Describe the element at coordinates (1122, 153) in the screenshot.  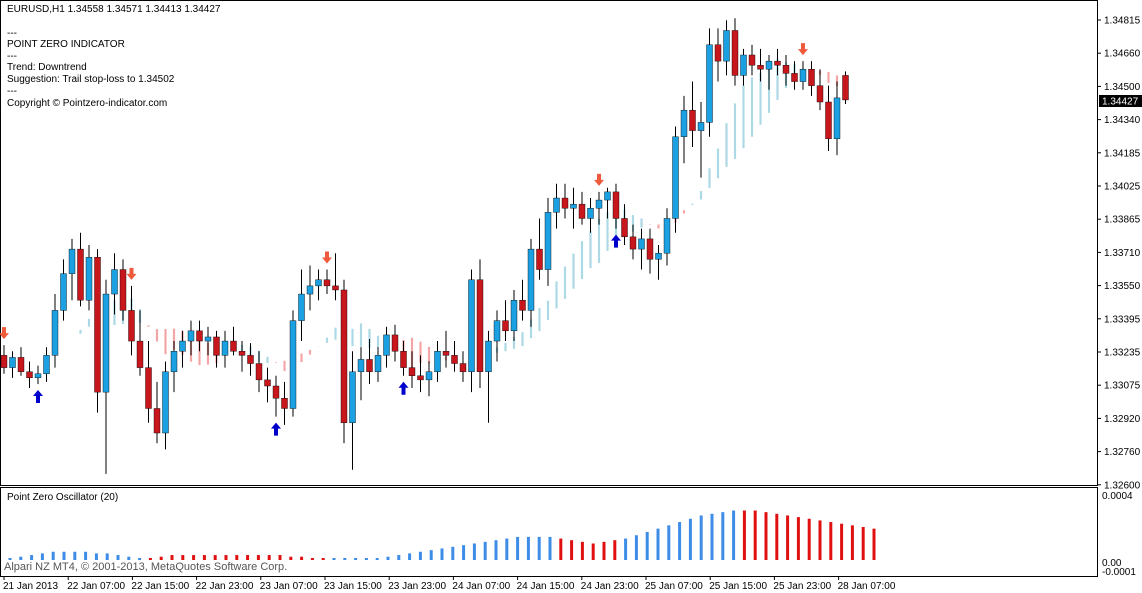
I see `price-tick-label: 1.34185` at that location.